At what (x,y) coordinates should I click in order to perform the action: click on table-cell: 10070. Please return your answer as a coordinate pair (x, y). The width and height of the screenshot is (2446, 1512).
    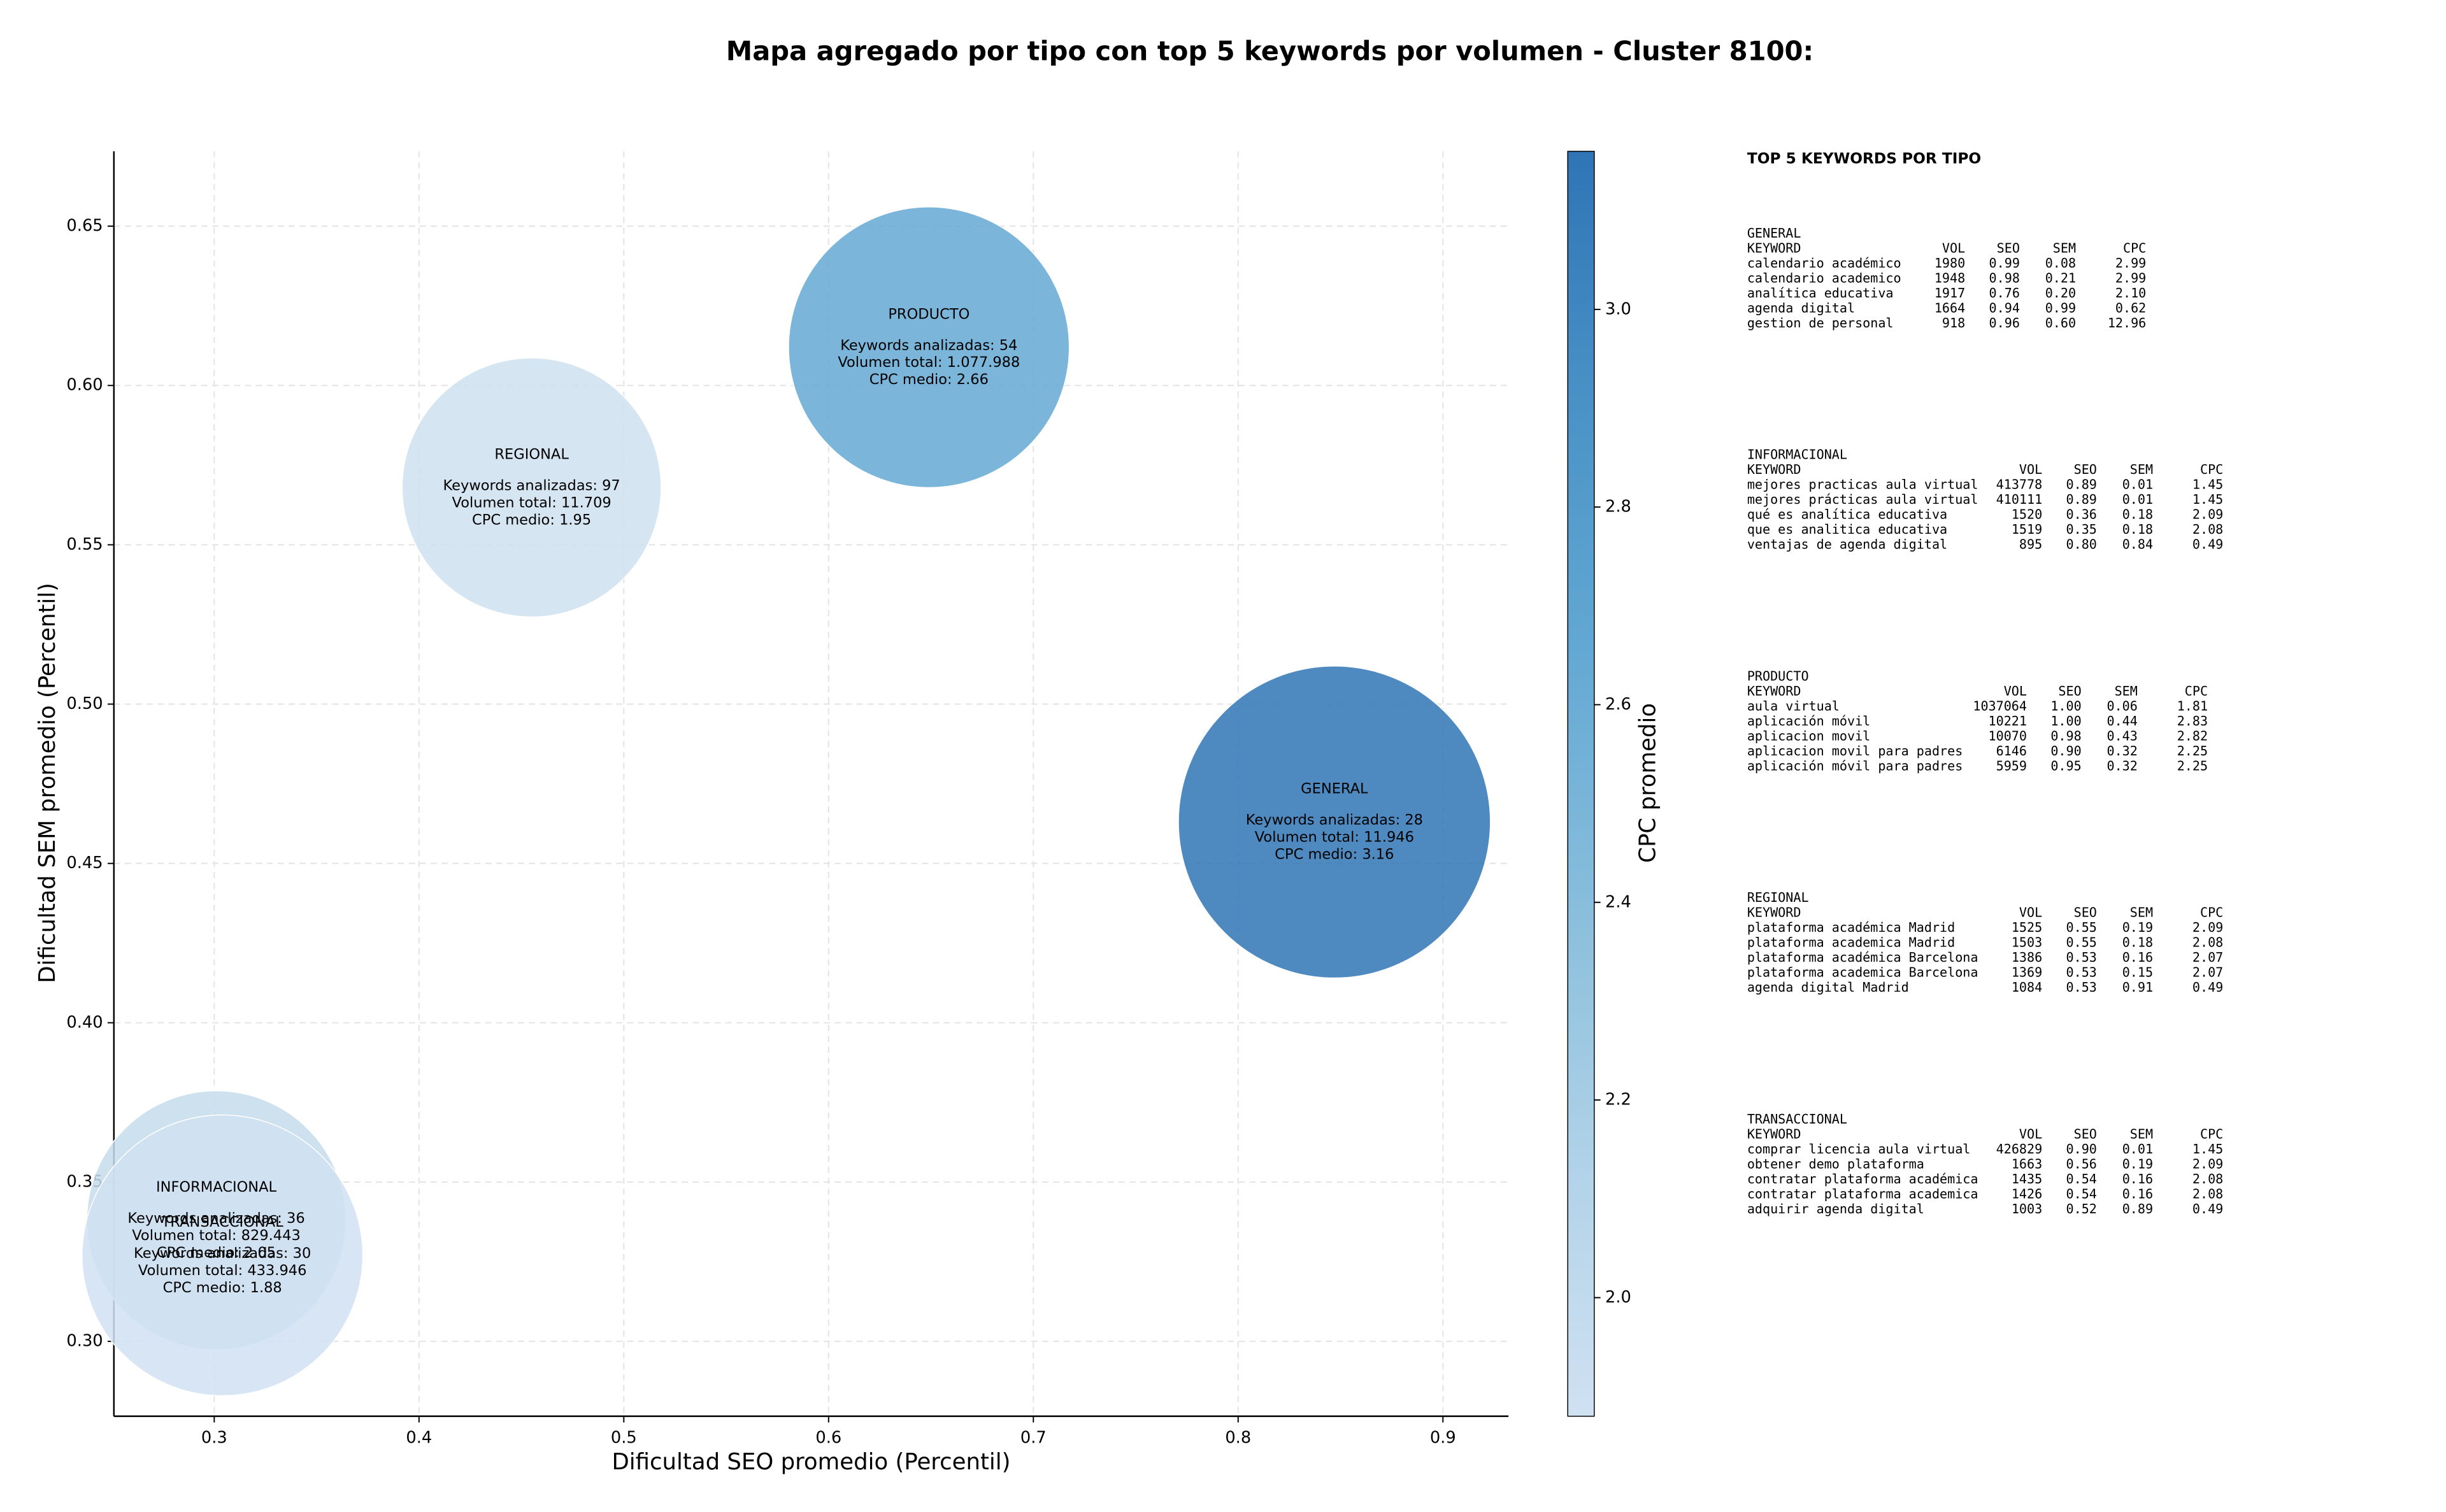
    Looking at the image, I should click on (2008, 735).